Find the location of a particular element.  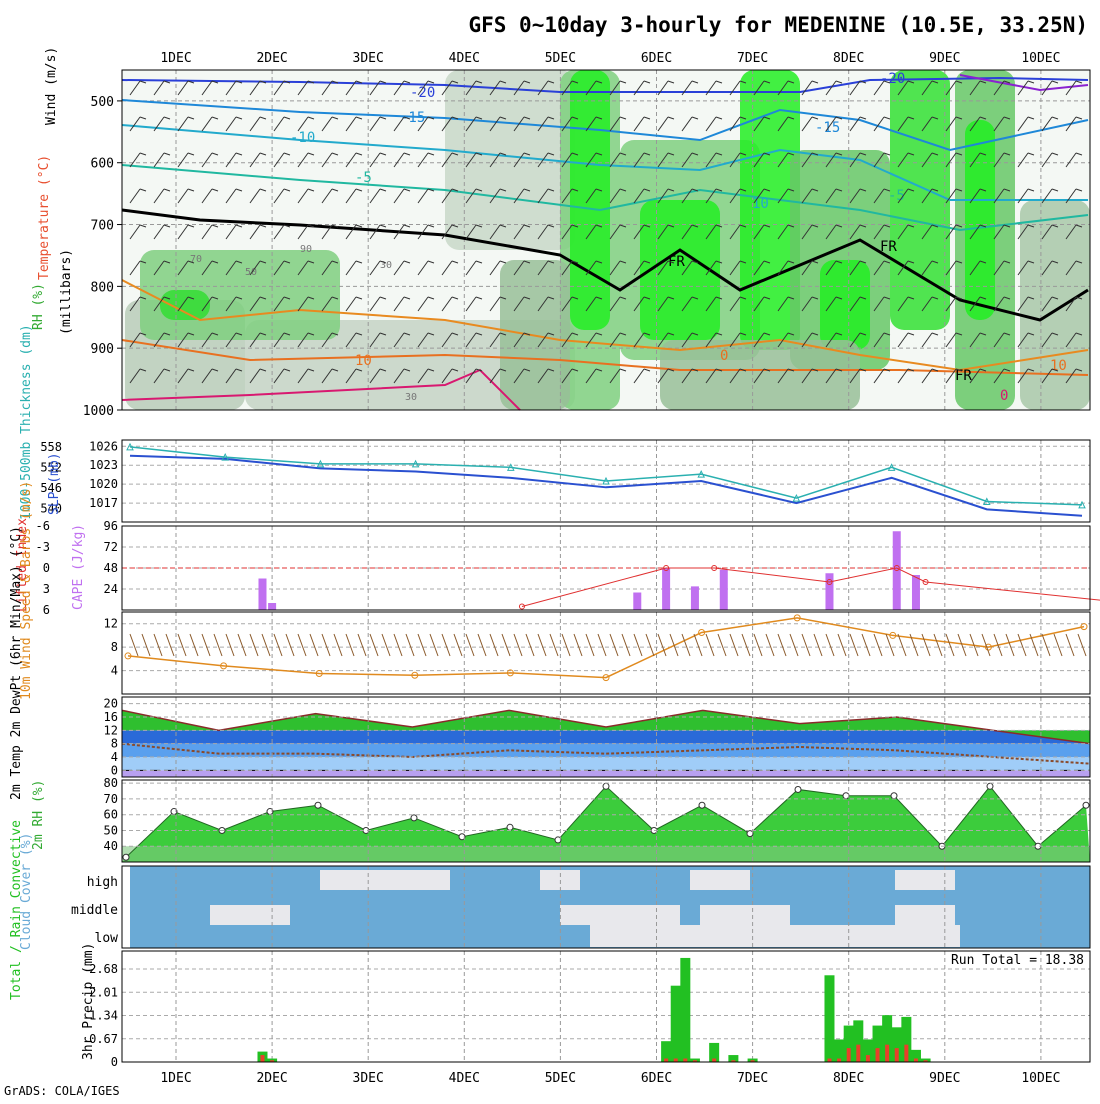

li-tick-label: -6 is located at coordinates (43, 526).